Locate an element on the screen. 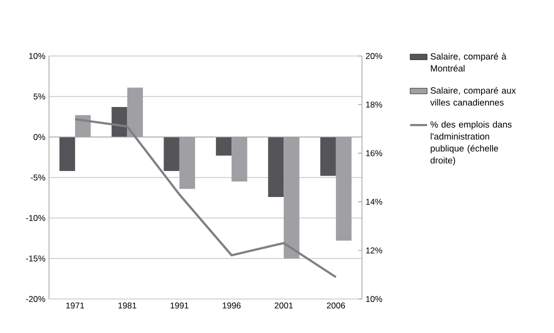 The height and width of the screenshot is (333, 554). y2-tick-label: 14% is located at coordinates (374, 201).